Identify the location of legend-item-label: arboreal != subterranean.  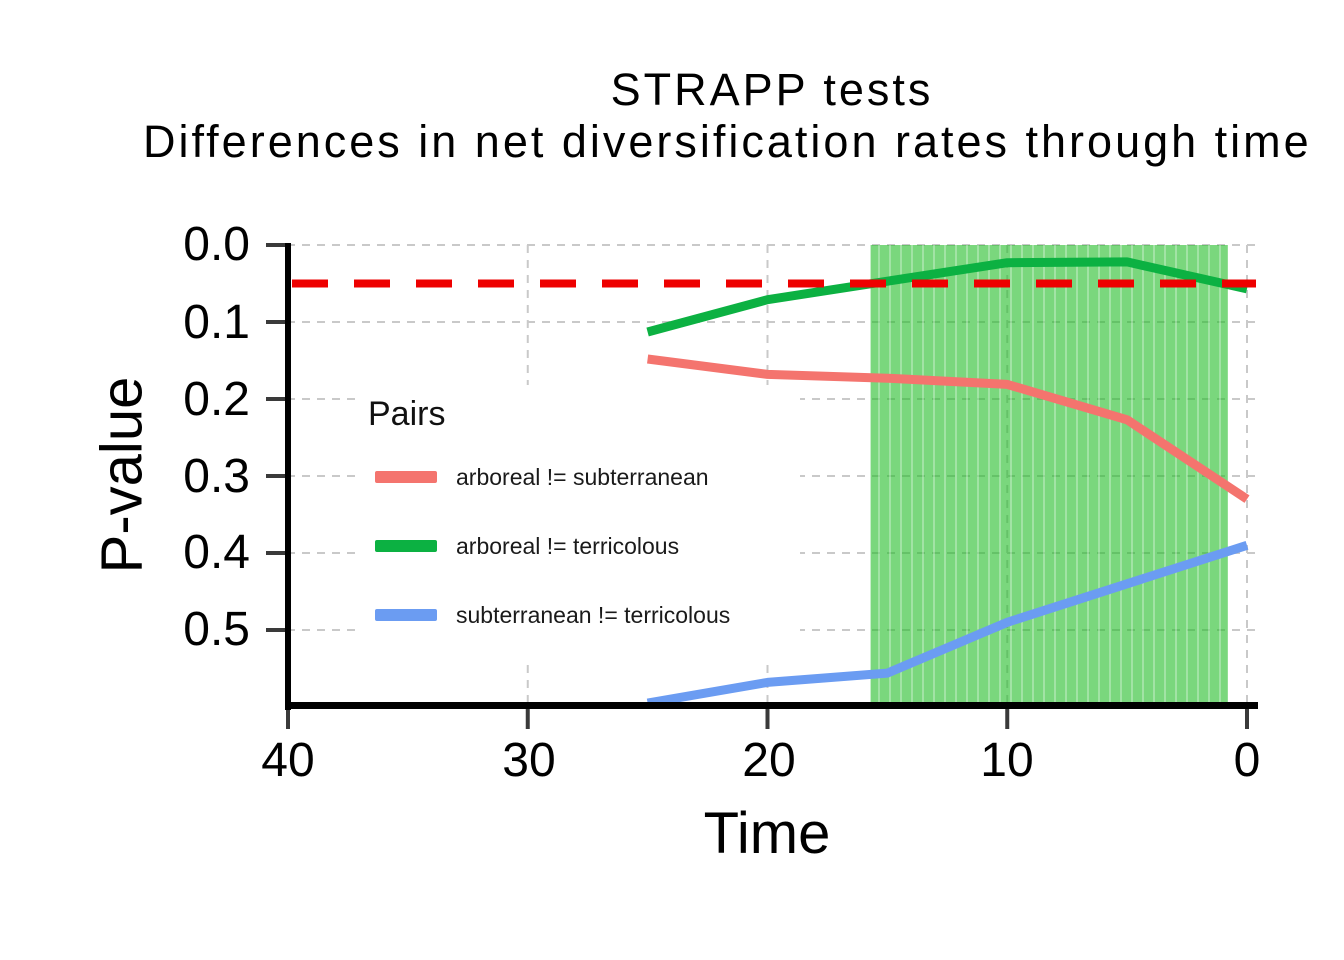
(582, 476).